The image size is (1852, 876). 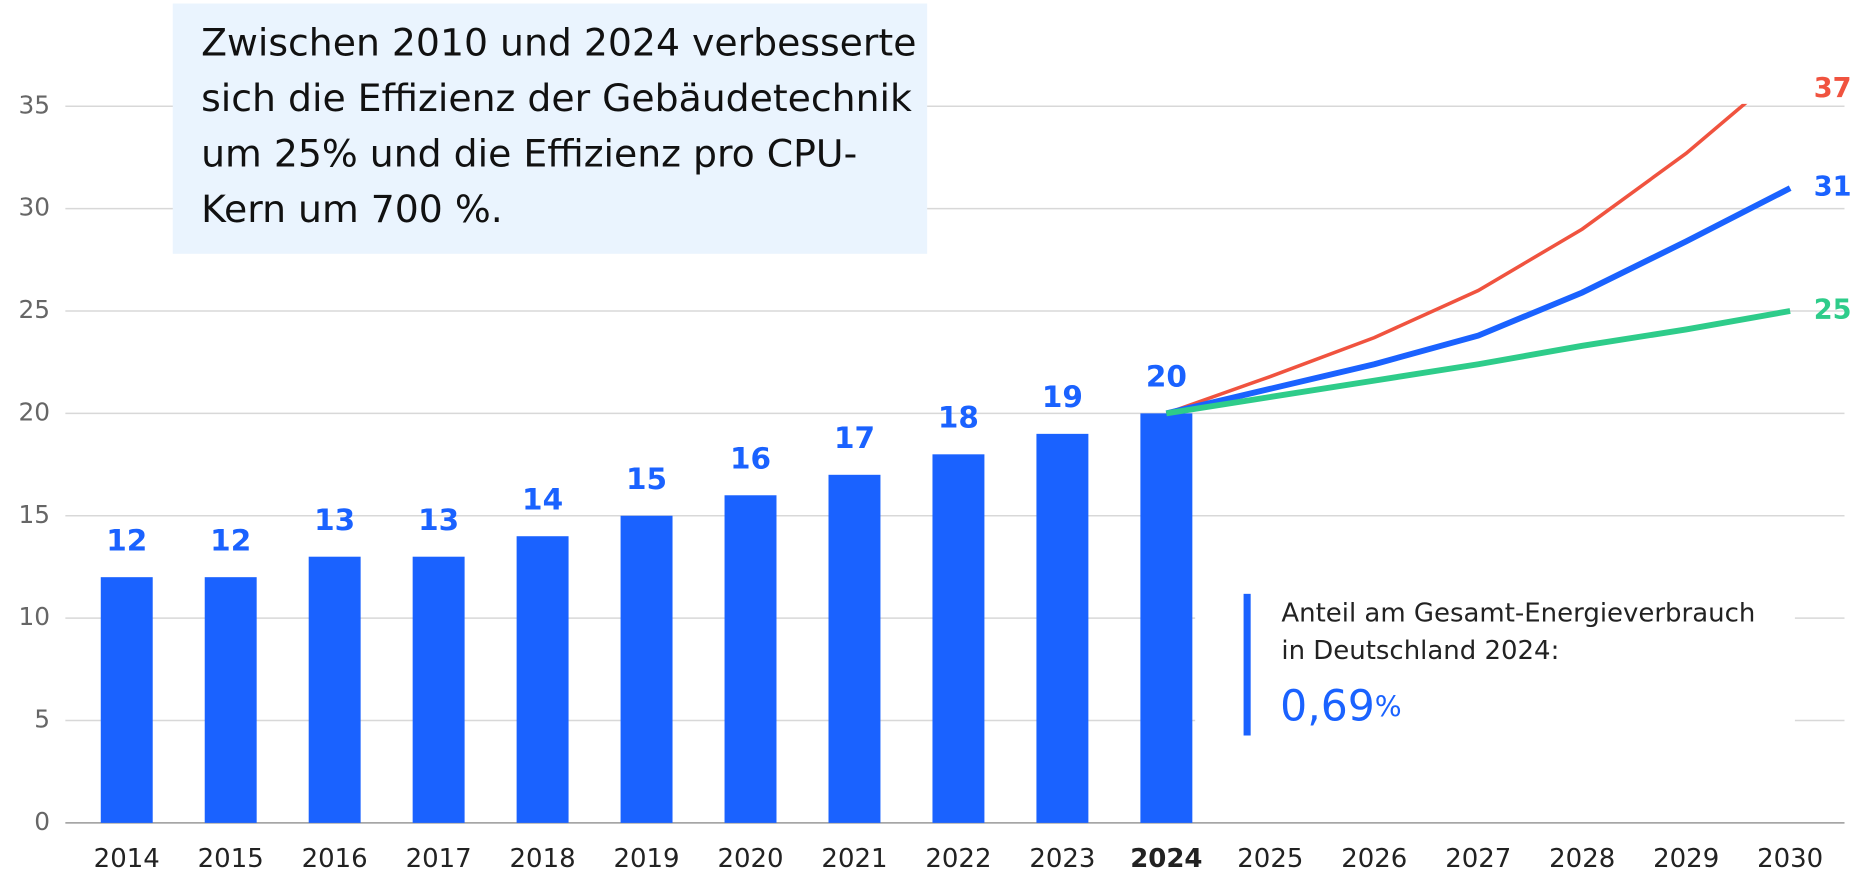 I want to click on y-tick-label: 20, so click(x=34, y=411).